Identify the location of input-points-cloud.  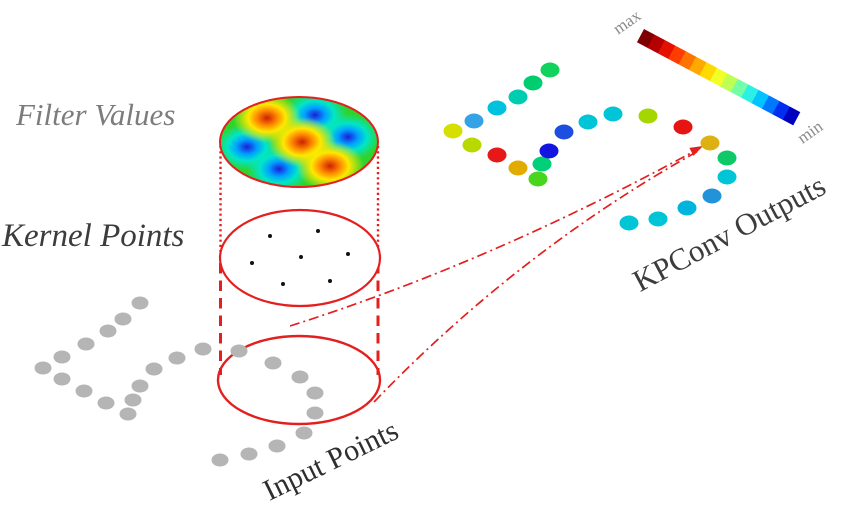
(179, 381).